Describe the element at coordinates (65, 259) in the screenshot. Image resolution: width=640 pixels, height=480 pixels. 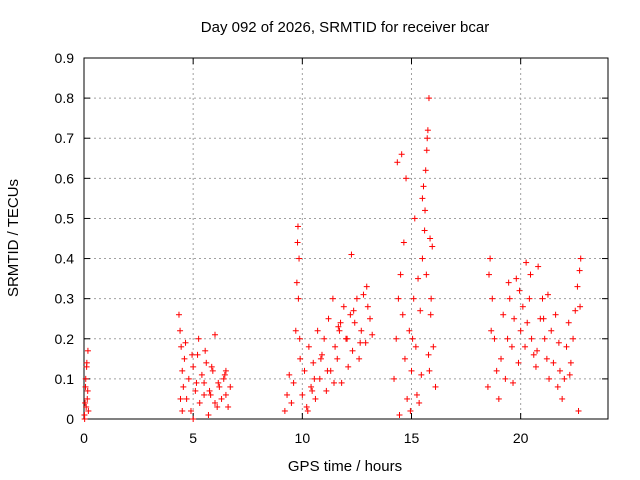
I see `y-tick-label: 0.4` at that location.